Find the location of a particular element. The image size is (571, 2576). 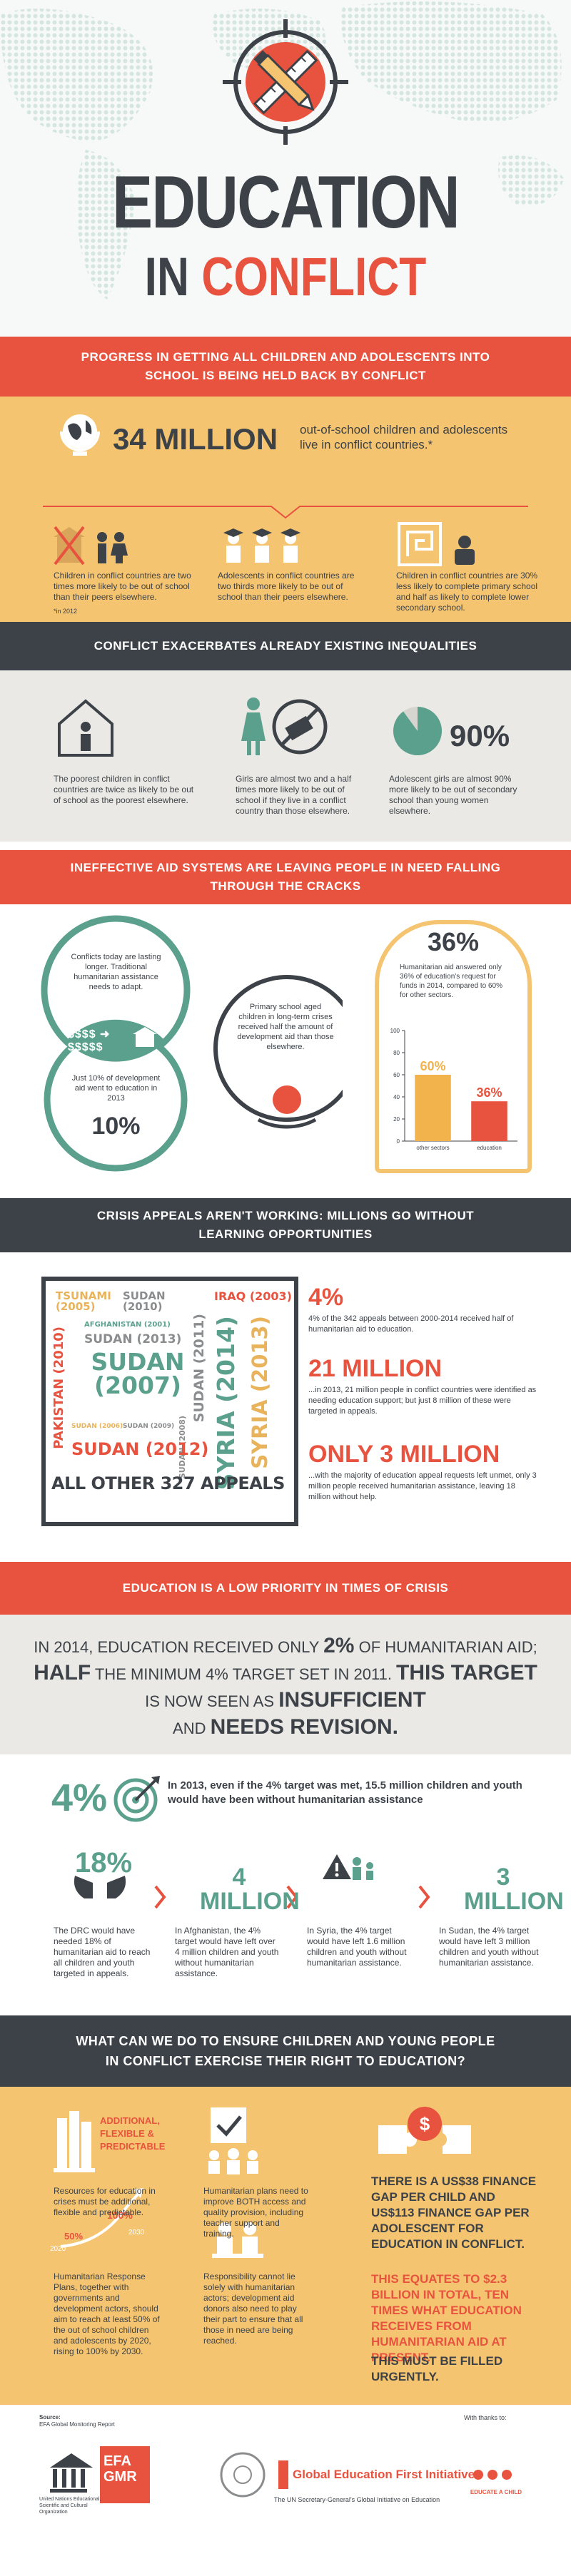

school-icon is located at coordinates (436, 544).